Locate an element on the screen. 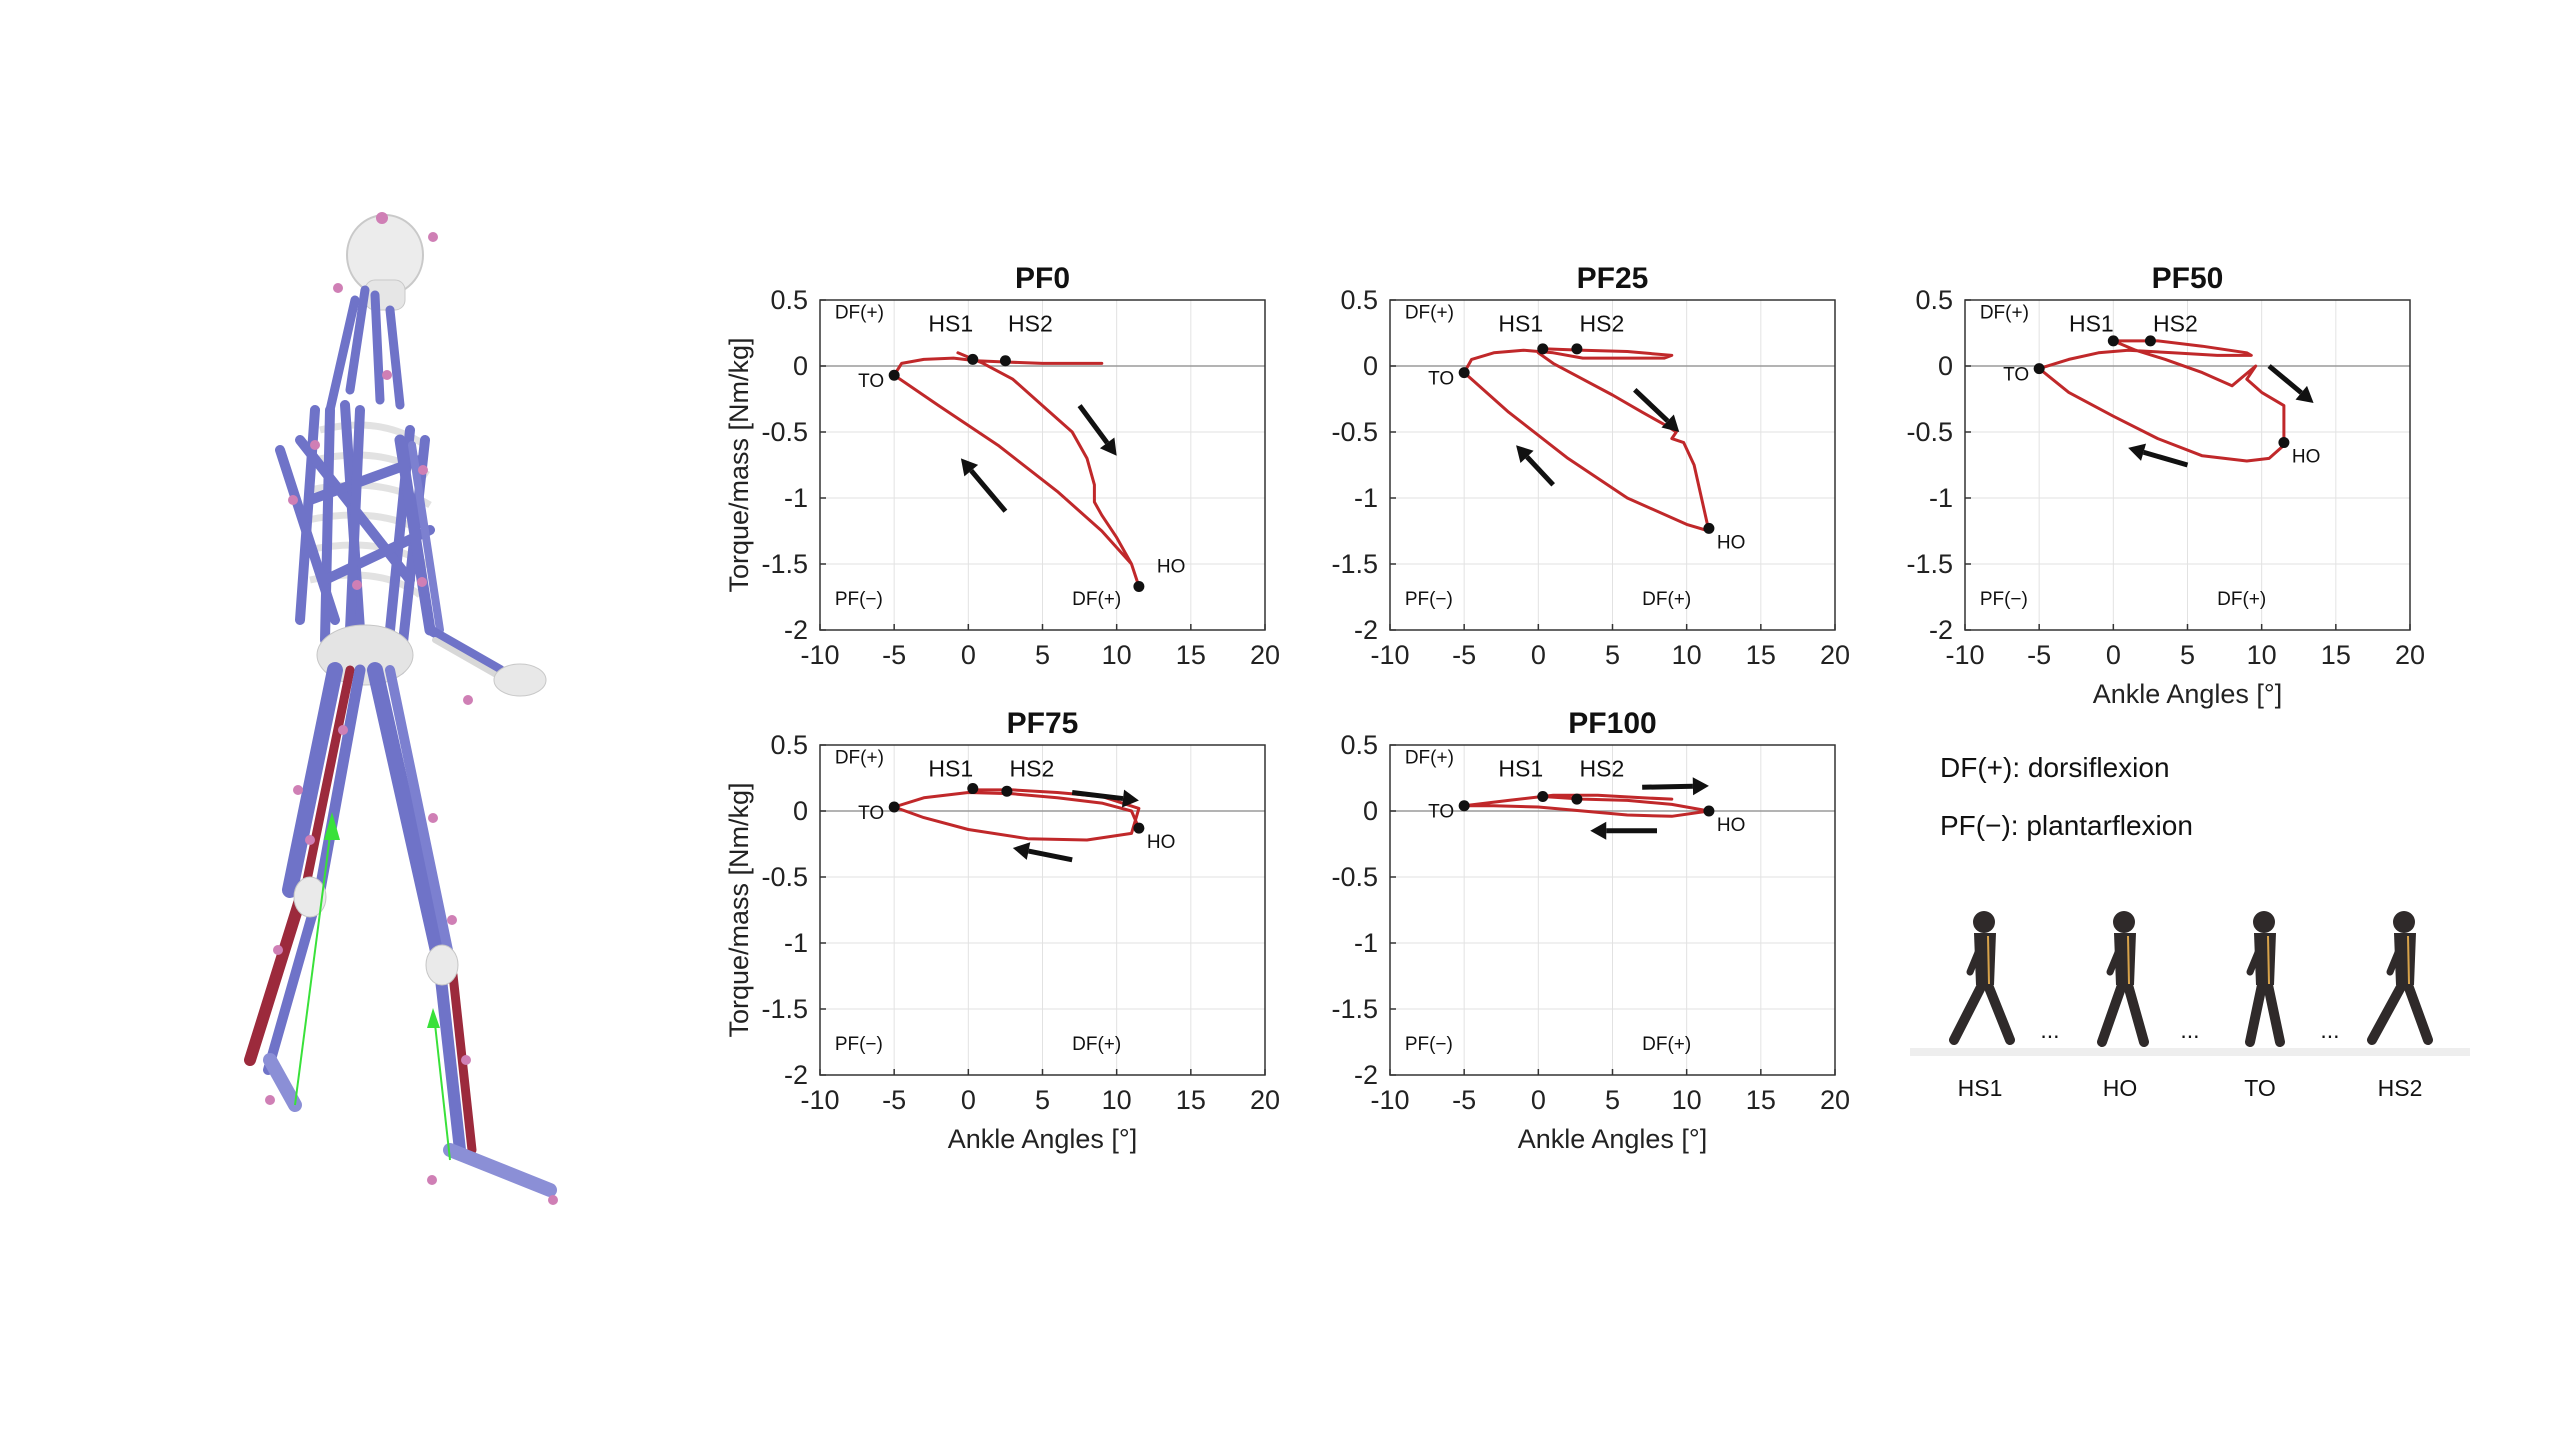 The image size is (2560, 1440). panel-title: PF75 is located at coordinates (1043, 723).